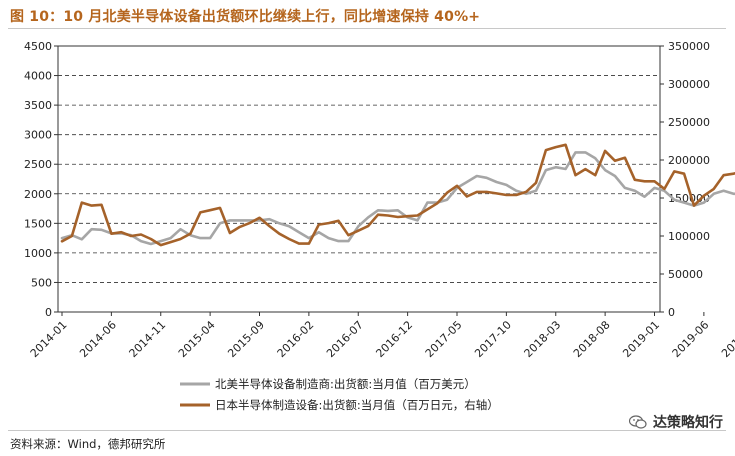 This screenshot has width=735, height=456. Describe the element at coordinates (691, 339) in the screenshot. I see `x-tick-label: 2019-06` at that location.